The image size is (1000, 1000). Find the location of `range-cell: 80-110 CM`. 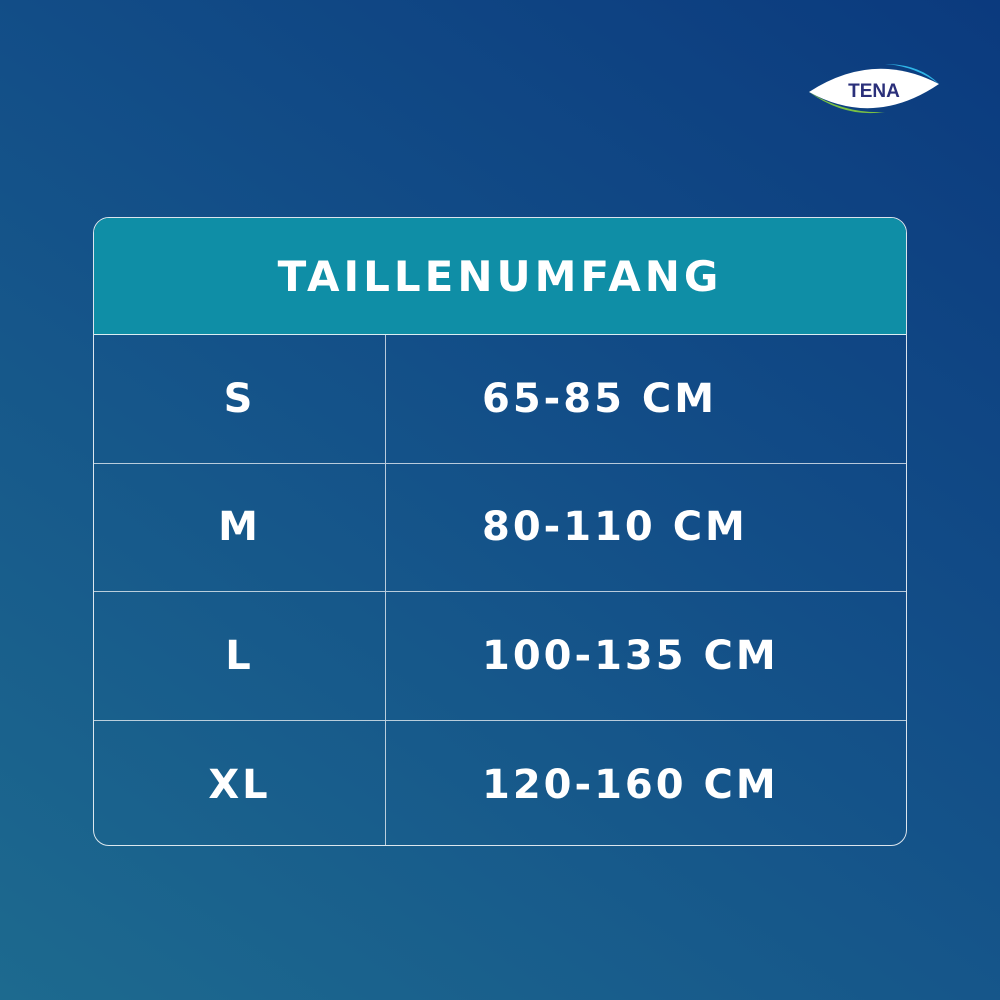

range-cell: 80-110 CM is located at coordinates (615, 527).